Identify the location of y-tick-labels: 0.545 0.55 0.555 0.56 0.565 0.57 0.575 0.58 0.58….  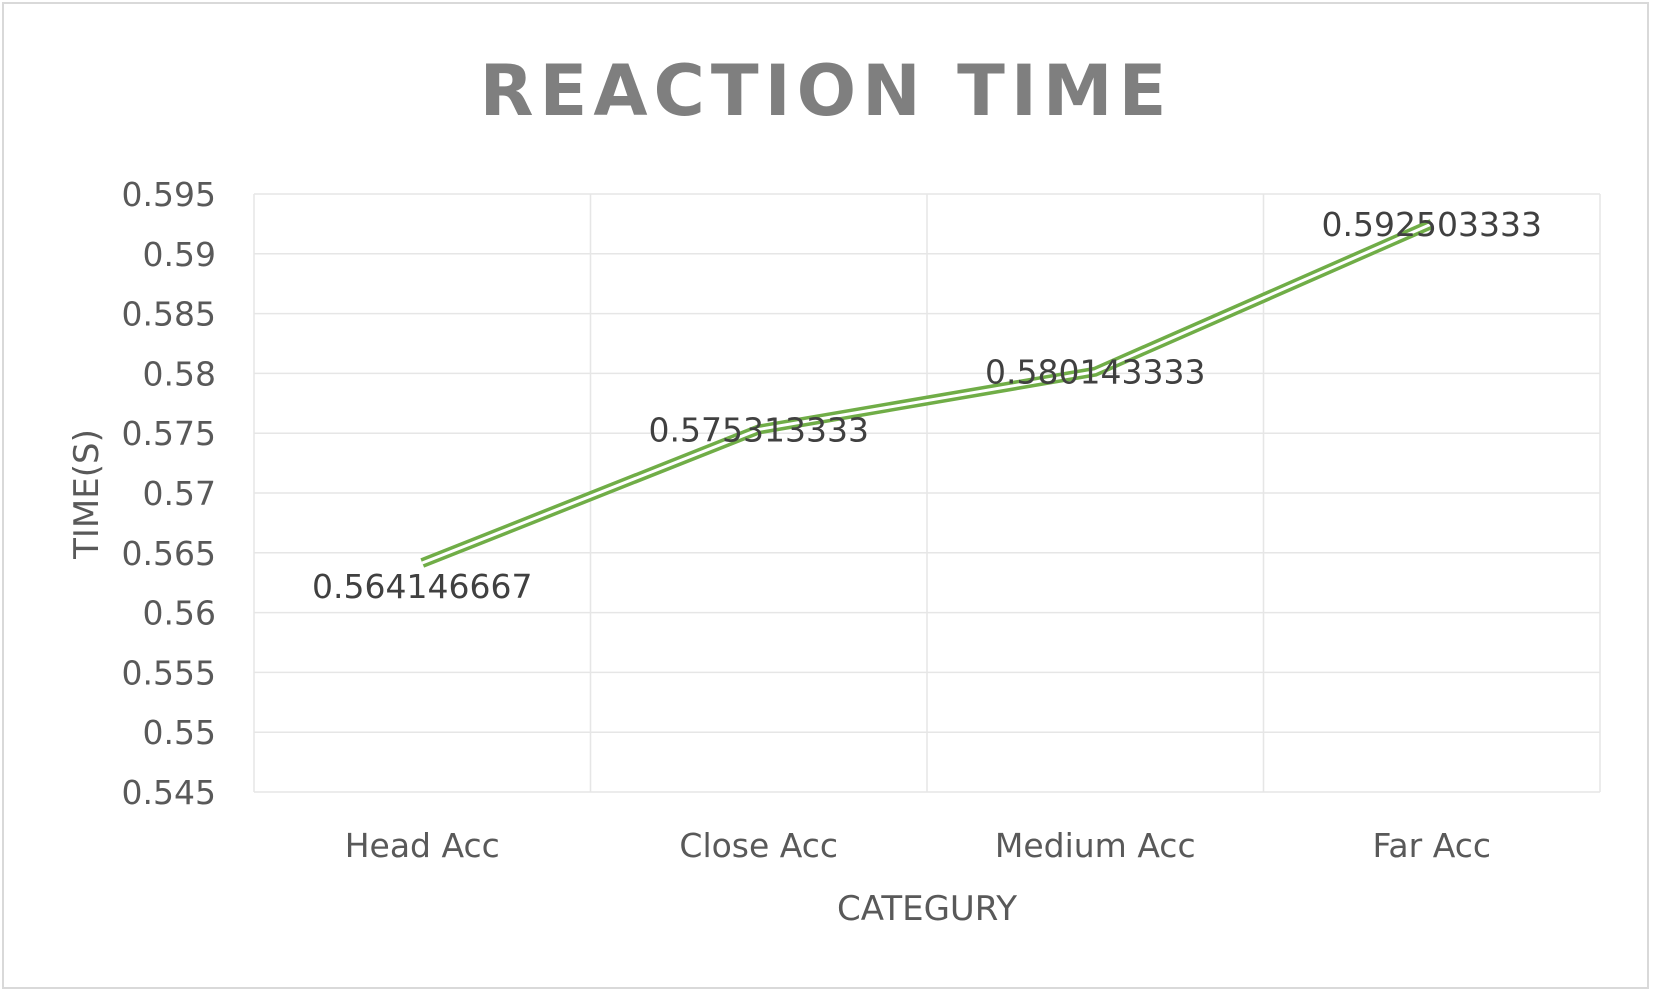
(169, 493).